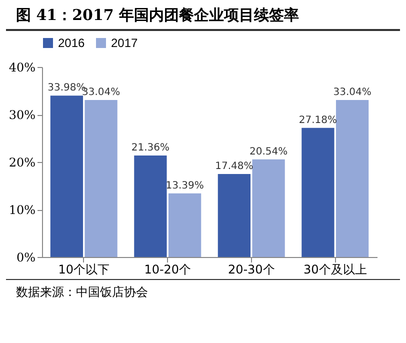 Image resolution: width=406 pixels, height=343 pixels. I want to click on data-label: 17.48%, so click(234, 166).